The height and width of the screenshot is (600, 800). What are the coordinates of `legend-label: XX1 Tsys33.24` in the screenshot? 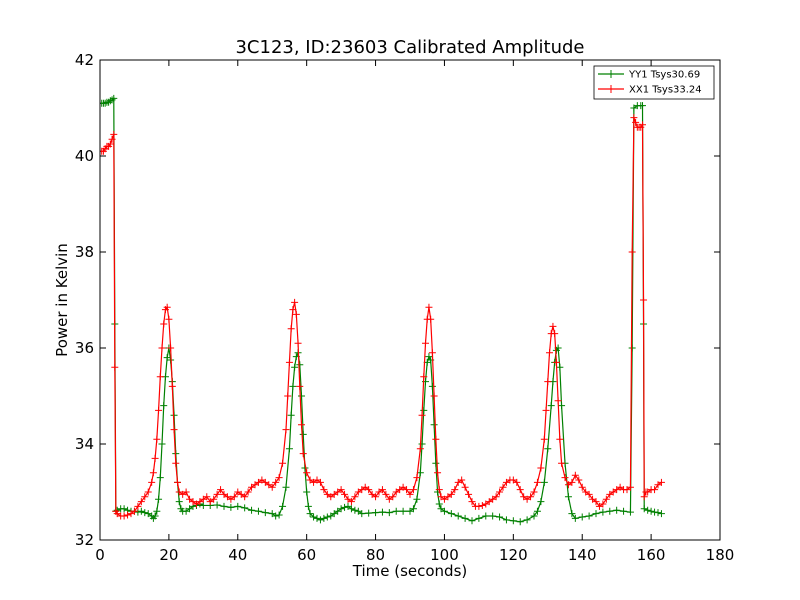 It's located at (665, 90).